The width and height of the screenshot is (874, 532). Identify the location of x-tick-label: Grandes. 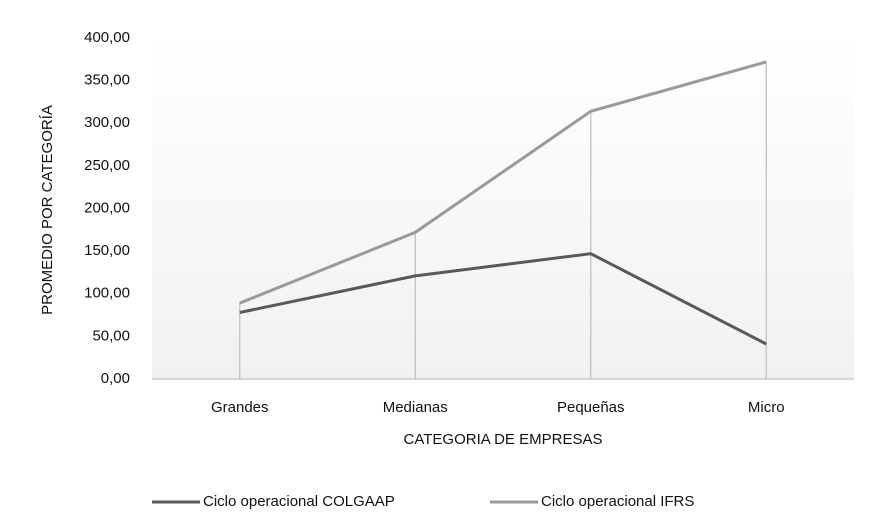
(240, 407).